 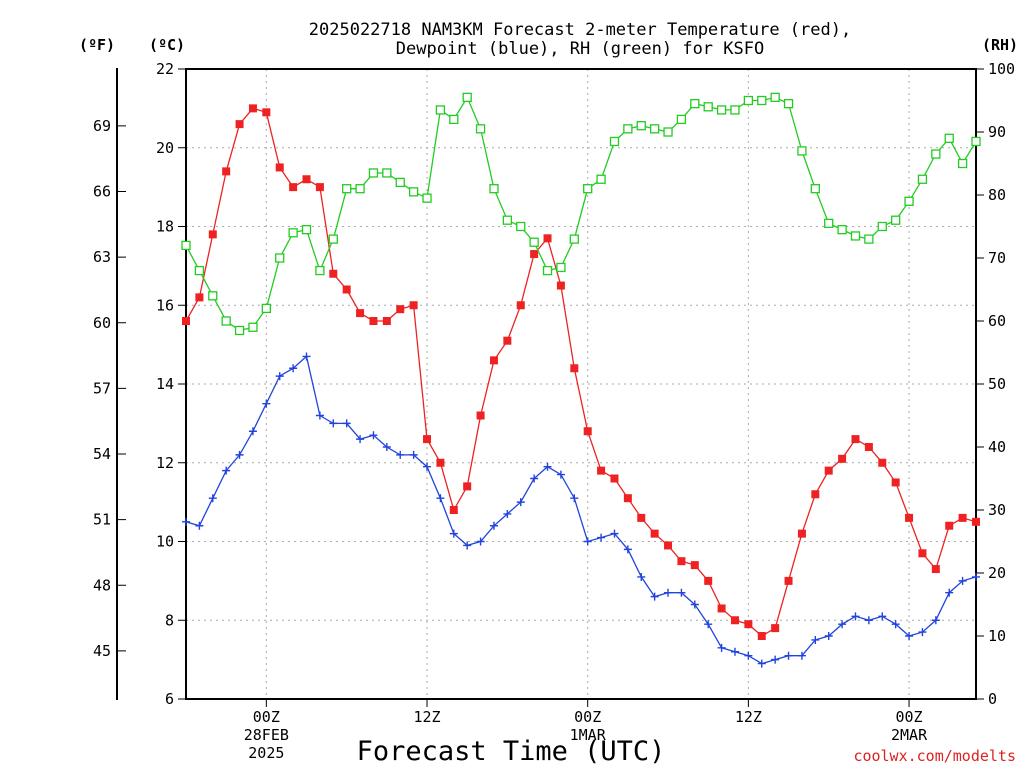 I want to click on x-tick-label-date: 28FEB, so click(x=266, y=735).